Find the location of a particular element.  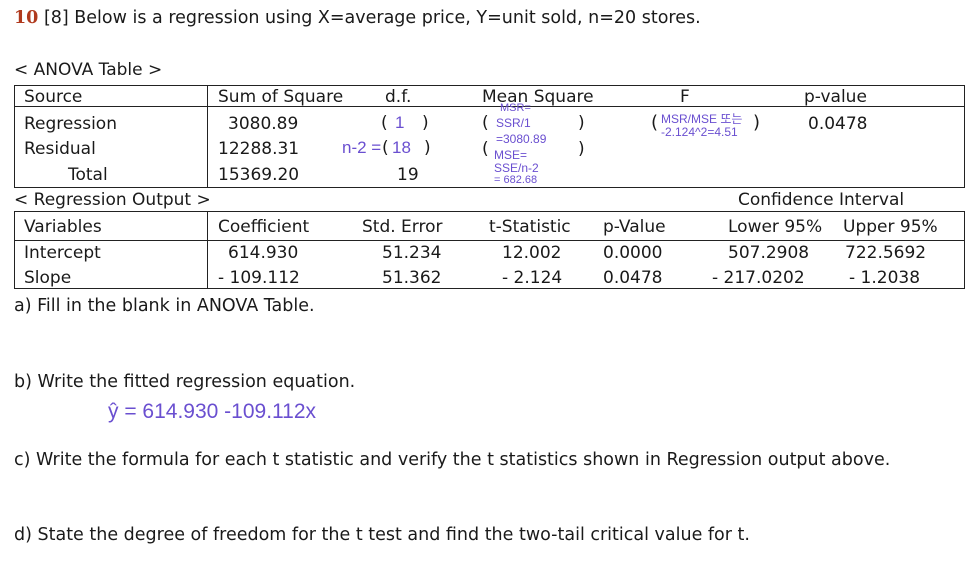

anova-source-regression: Regression is located at coordinates (70, 124).